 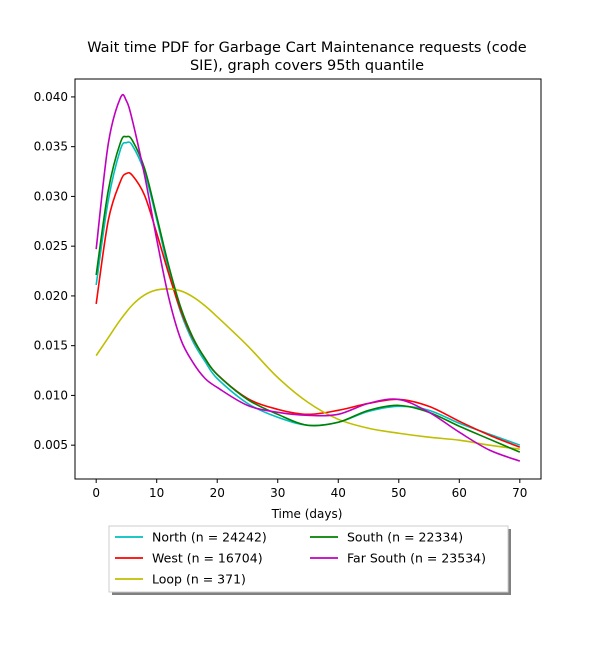 I want to click on legend-frame, so click(x=308, y=559).